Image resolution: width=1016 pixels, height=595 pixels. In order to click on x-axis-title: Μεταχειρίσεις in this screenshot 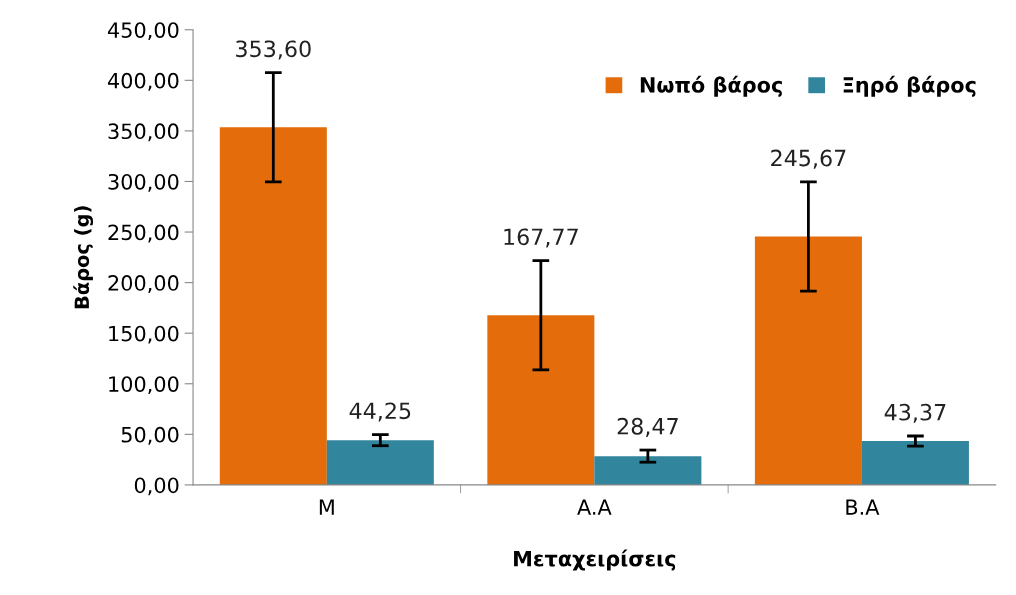, I will do `click(595, 560)`.